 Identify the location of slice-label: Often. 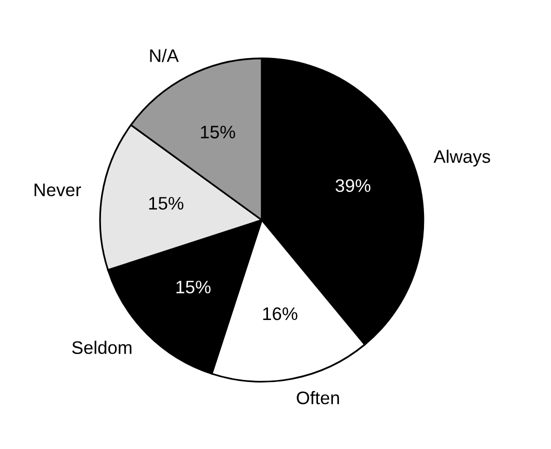
(317, 397).